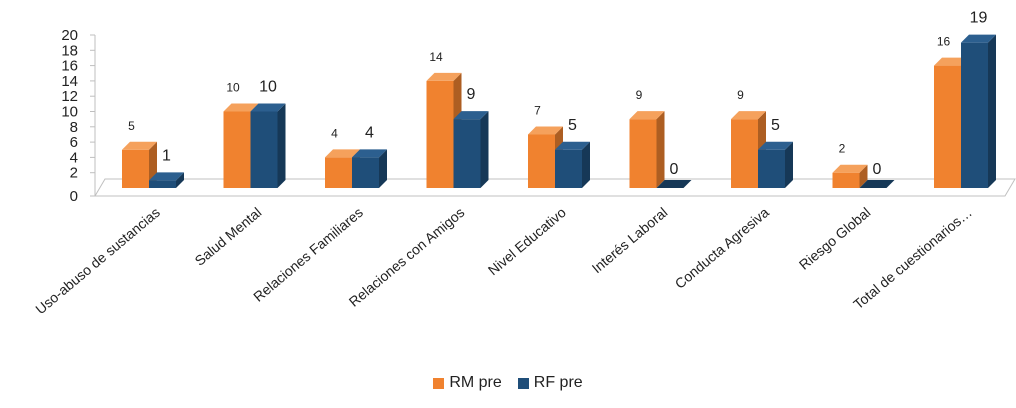 This screenshot has width=1016, height=408. I want to click on data-label: 16, so click(944, 42).